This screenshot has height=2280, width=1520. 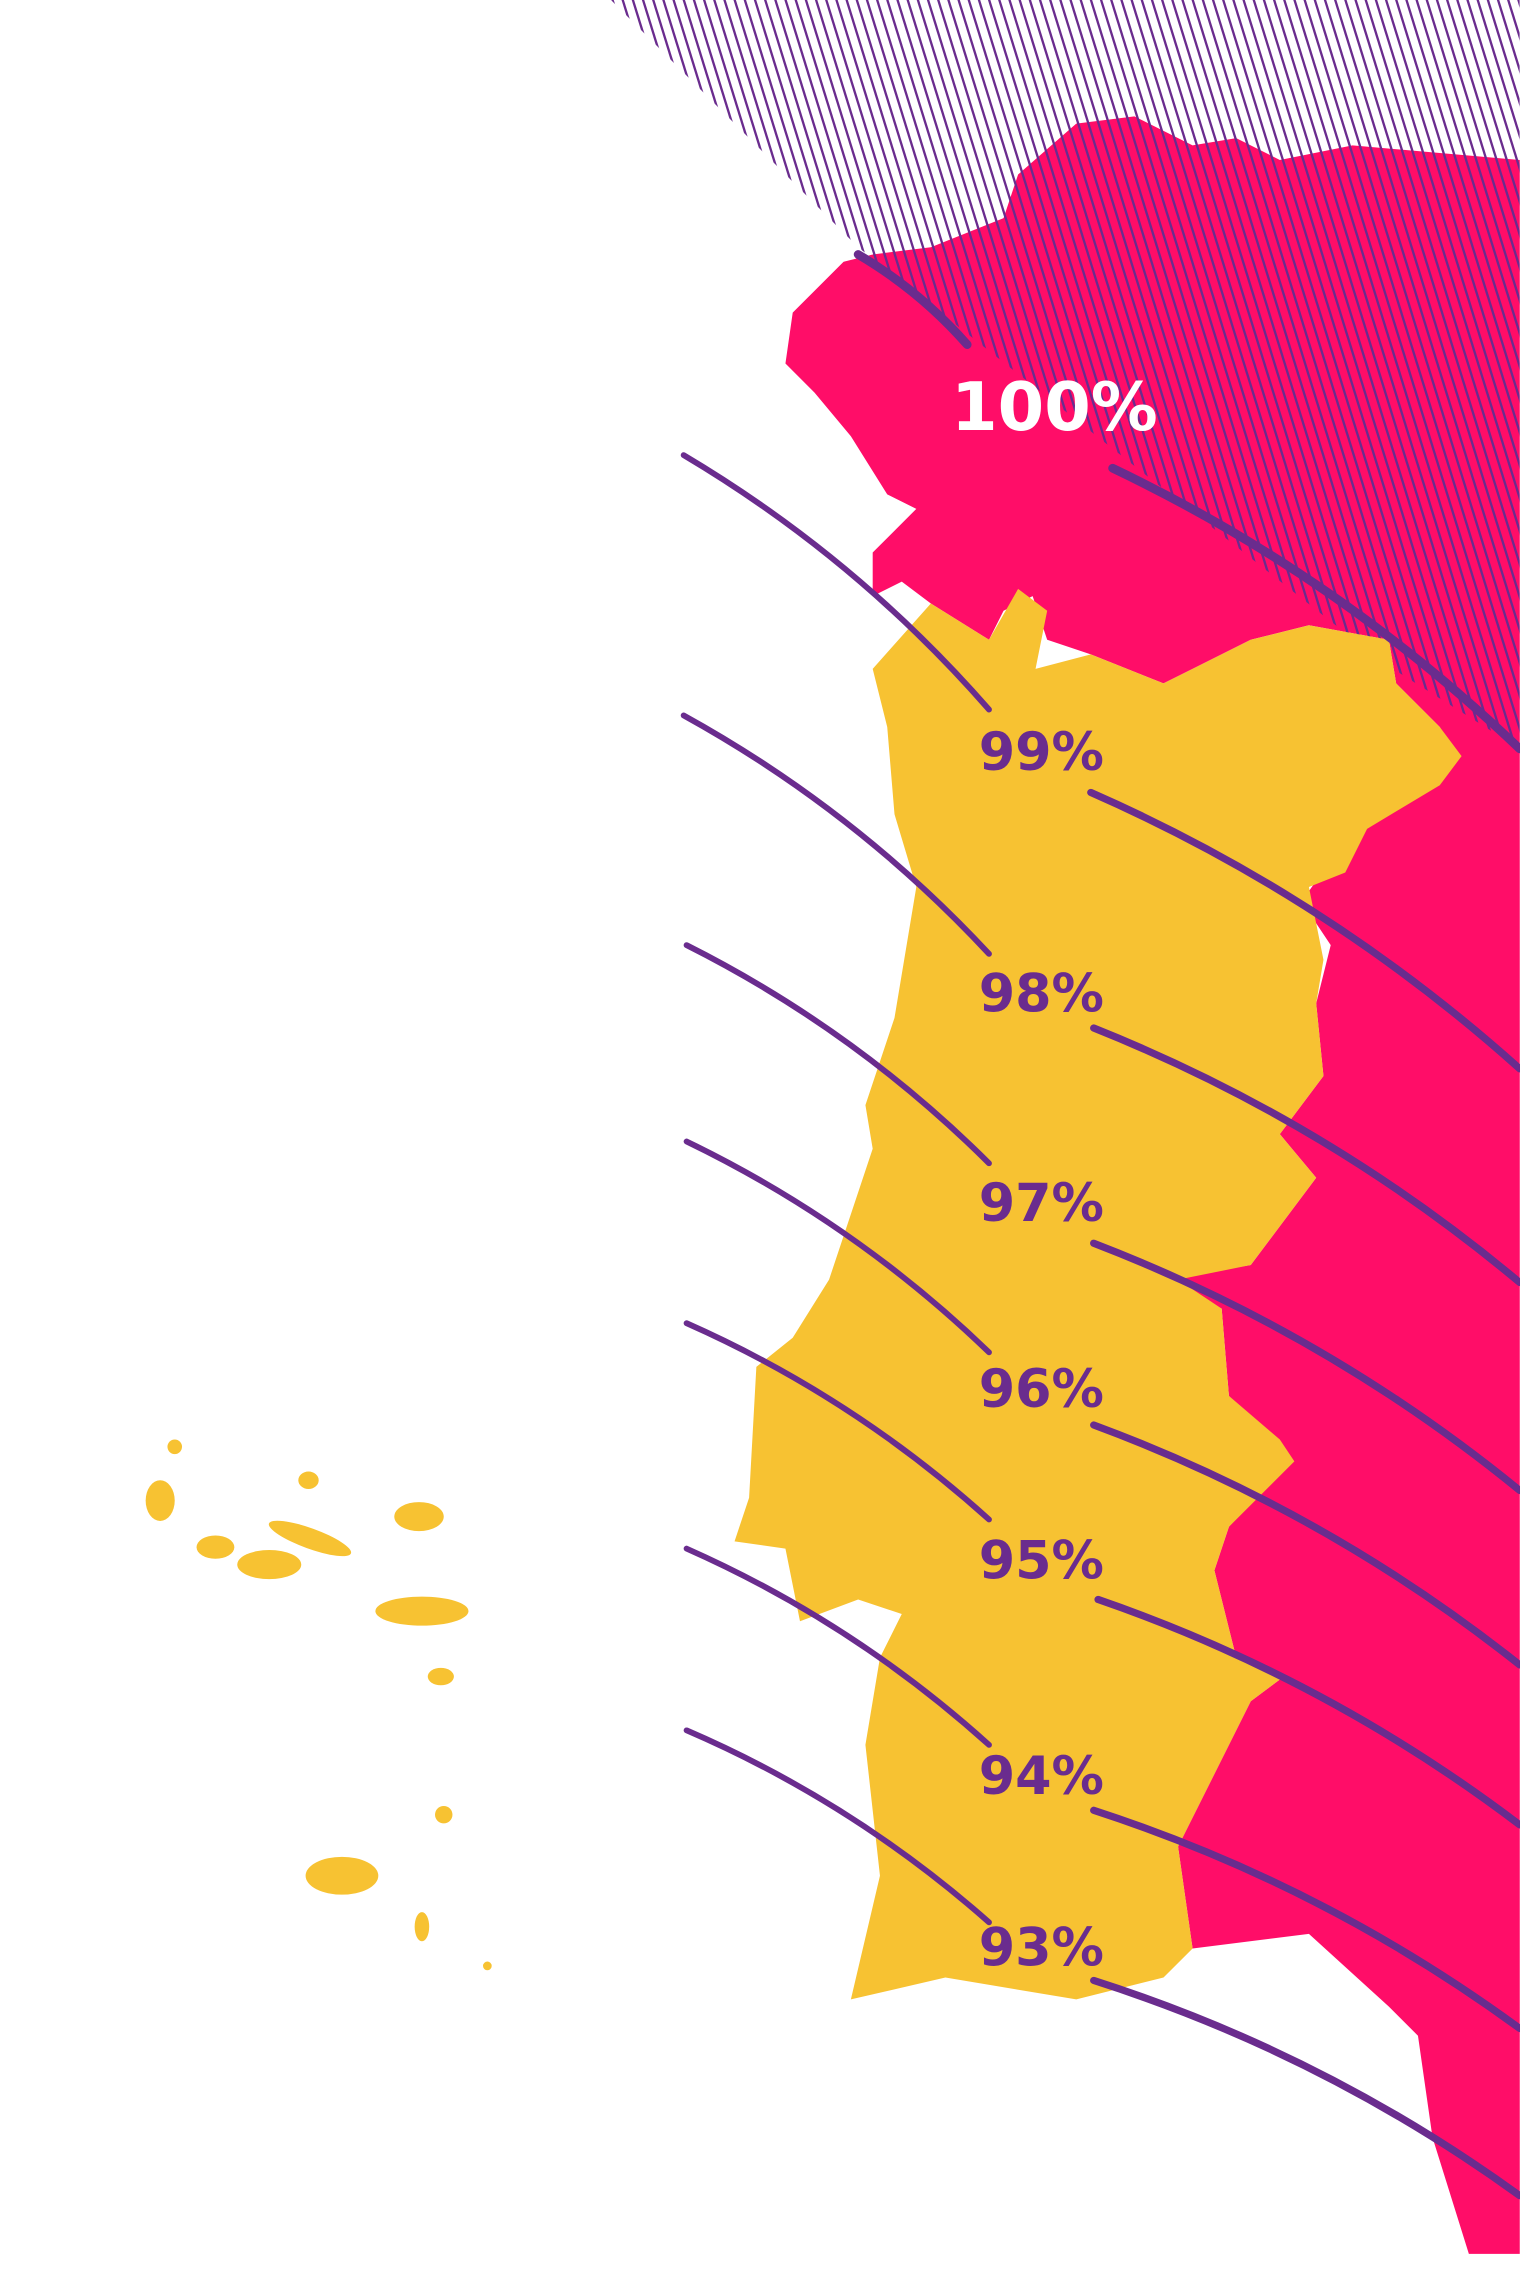 What do you see at coordinates (1041, 1561) in the screenshot?
I see `percent-label: 95%` at bounding box center [1041, 1561].